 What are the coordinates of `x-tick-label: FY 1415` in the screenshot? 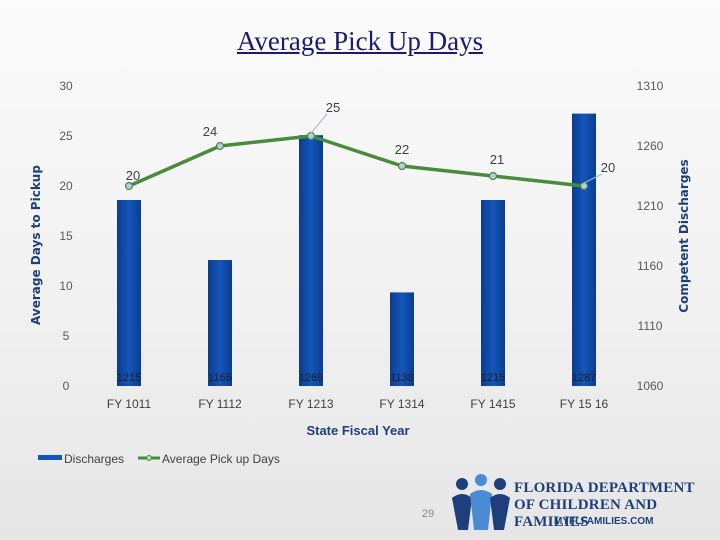 It's located at (492, 404).